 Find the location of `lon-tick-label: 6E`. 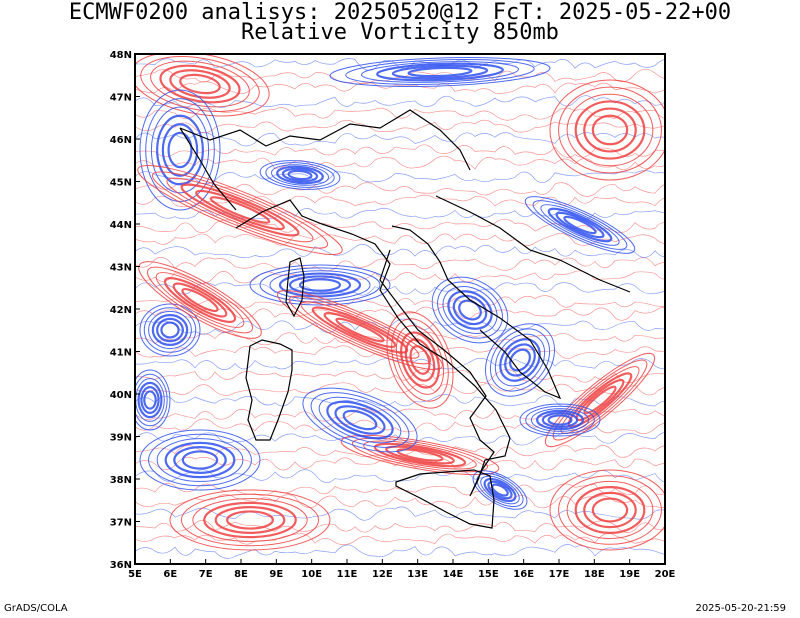

lon-tick-label: 6E is located at coordinates (170, 574).